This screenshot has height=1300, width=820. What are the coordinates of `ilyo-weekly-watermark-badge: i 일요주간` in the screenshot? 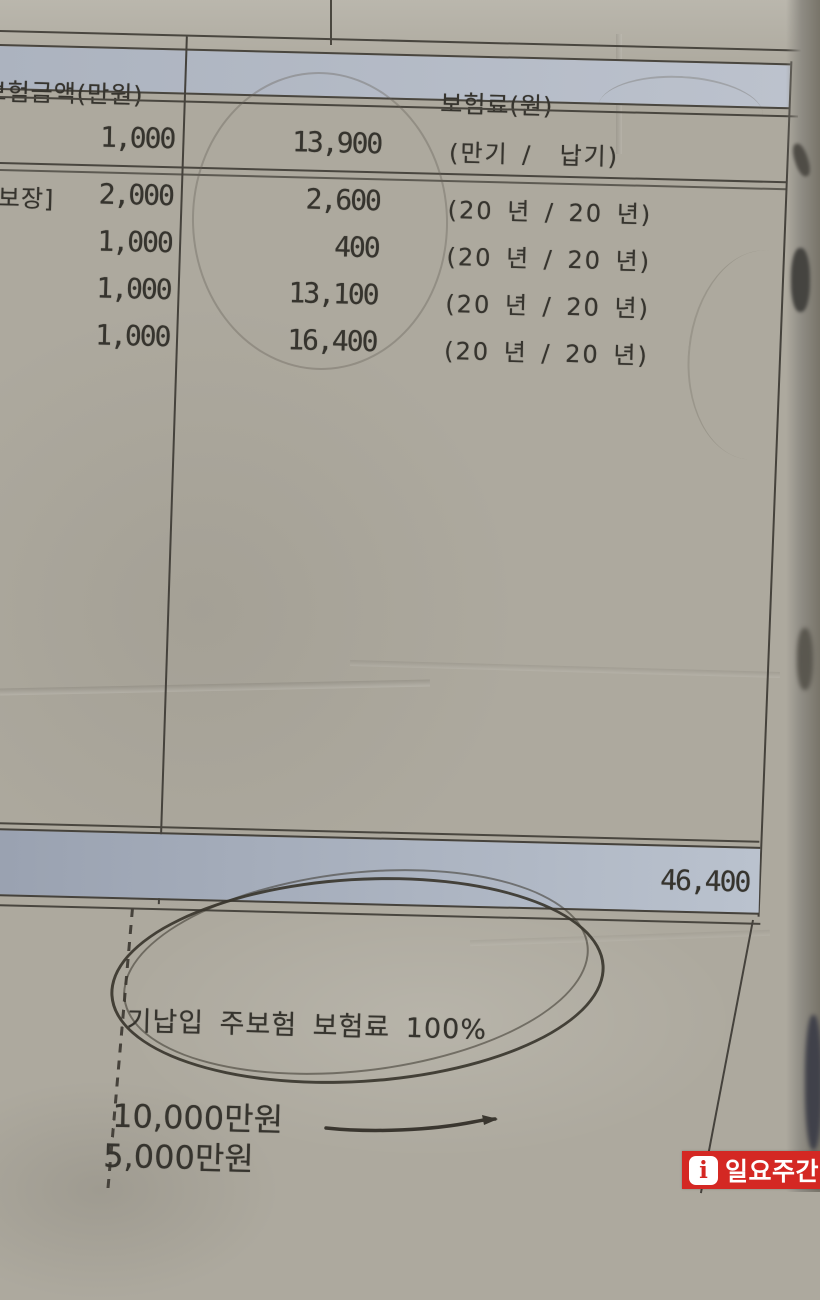 It's located at (751, 1170).